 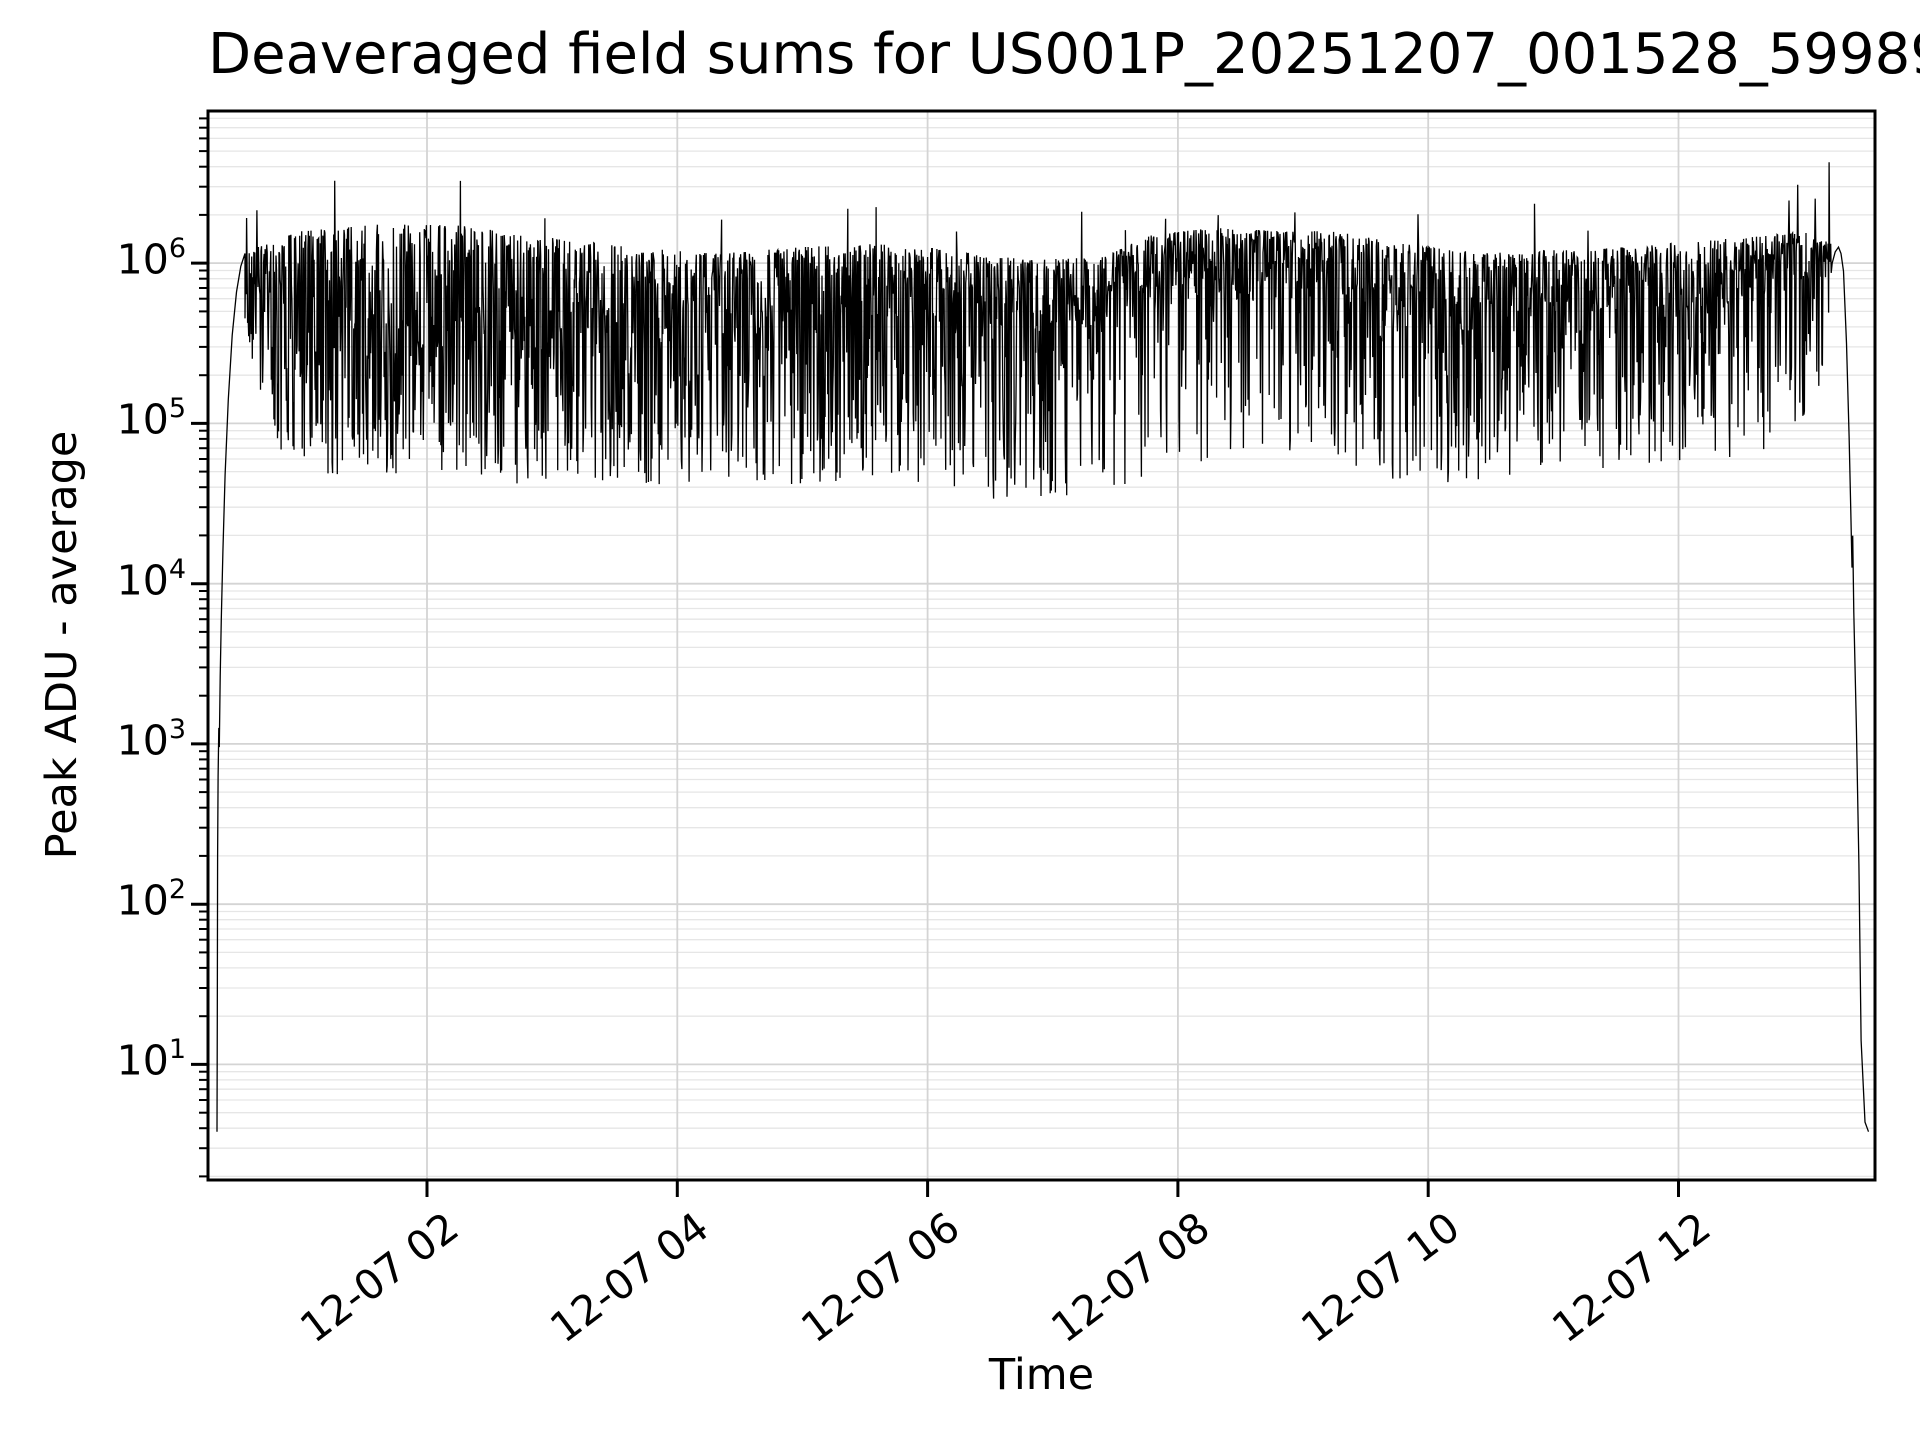 I want to click on x-axis-label: Time, so click(x=1041, y=1375).